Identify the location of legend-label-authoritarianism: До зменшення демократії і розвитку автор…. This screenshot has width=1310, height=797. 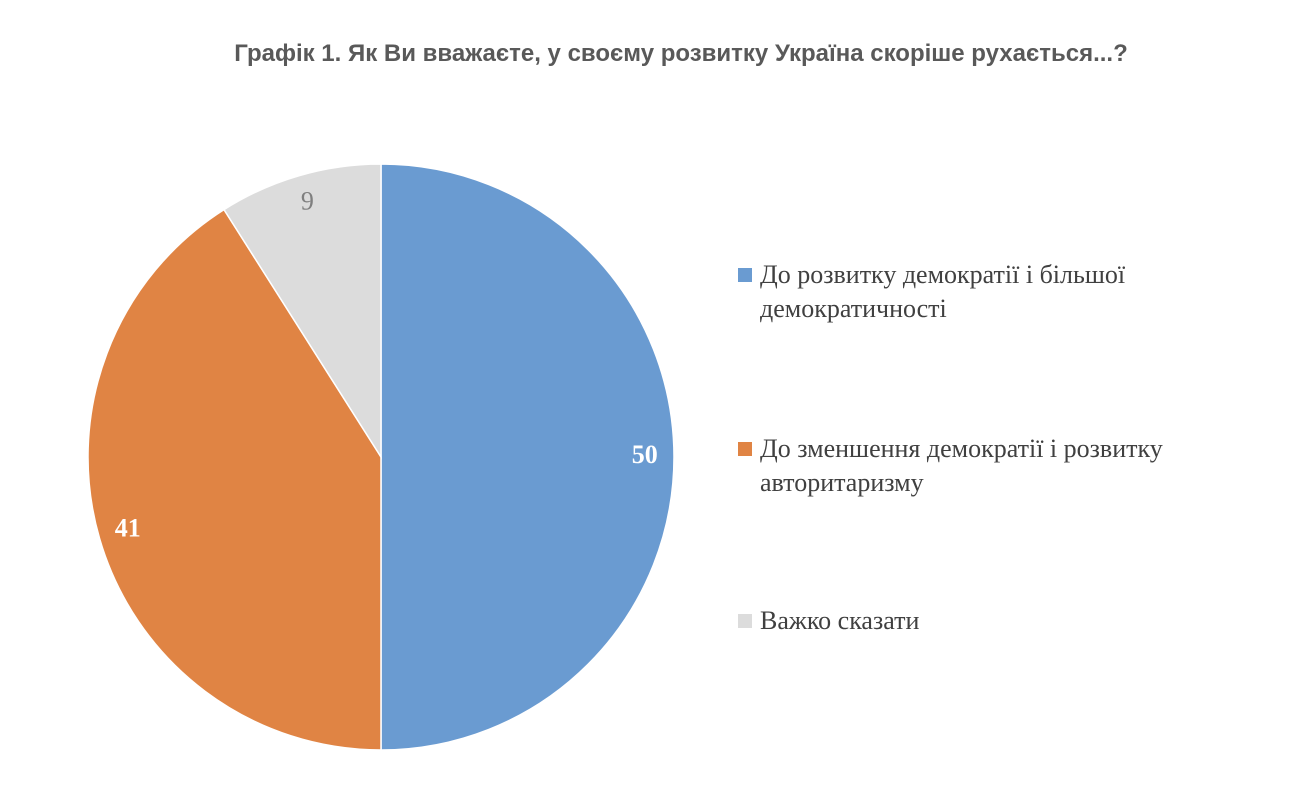
(961, 465).